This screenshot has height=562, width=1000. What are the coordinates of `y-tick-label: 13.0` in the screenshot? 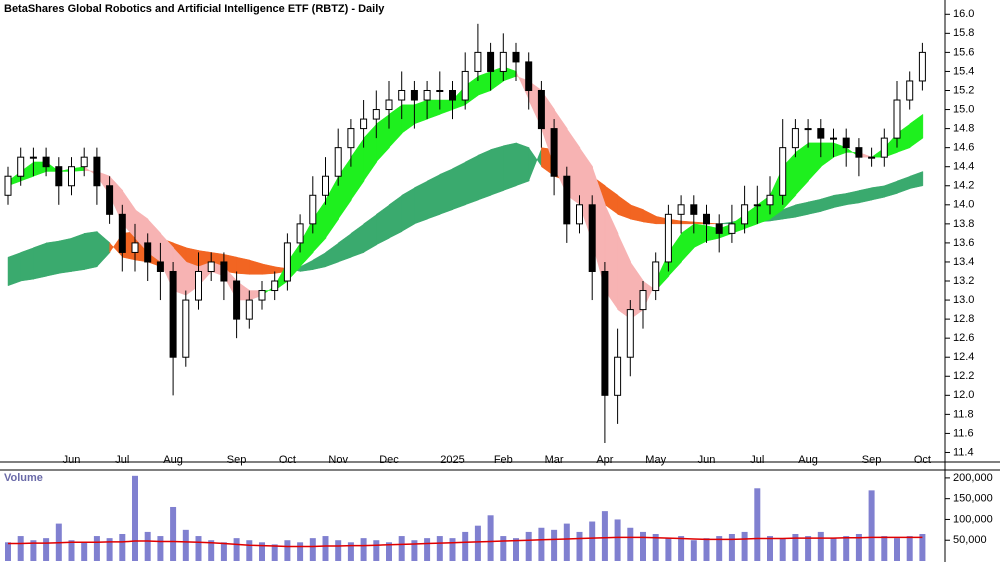 It's located at (963, 300).